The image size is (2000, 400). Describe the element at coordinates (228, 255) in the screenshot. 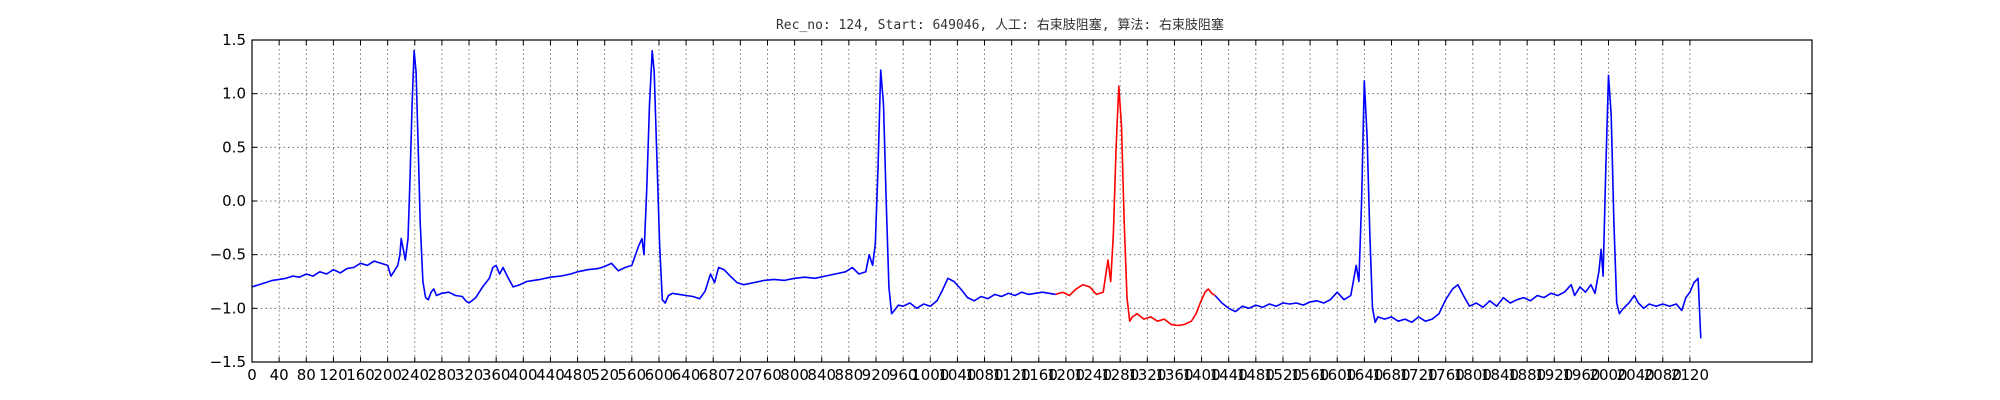

I see `y-tick-label: −0.5` at that location.